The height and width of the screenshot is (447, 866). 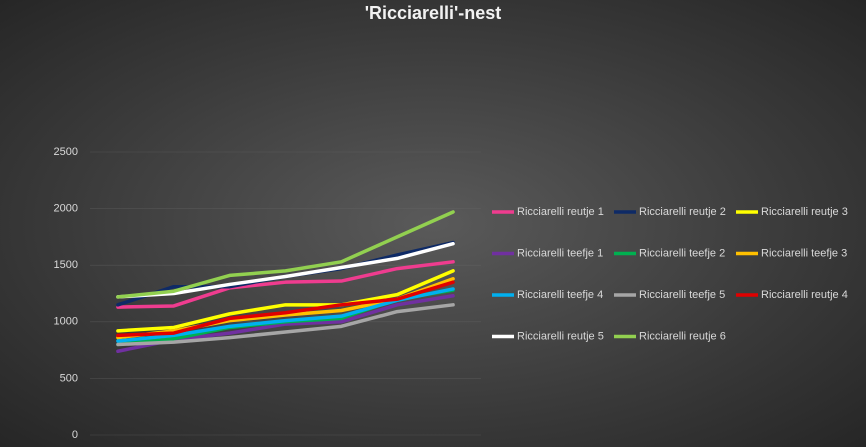 I want to click on legend-label: Ricciarelli teefje 1, so click(x=560, y=253).